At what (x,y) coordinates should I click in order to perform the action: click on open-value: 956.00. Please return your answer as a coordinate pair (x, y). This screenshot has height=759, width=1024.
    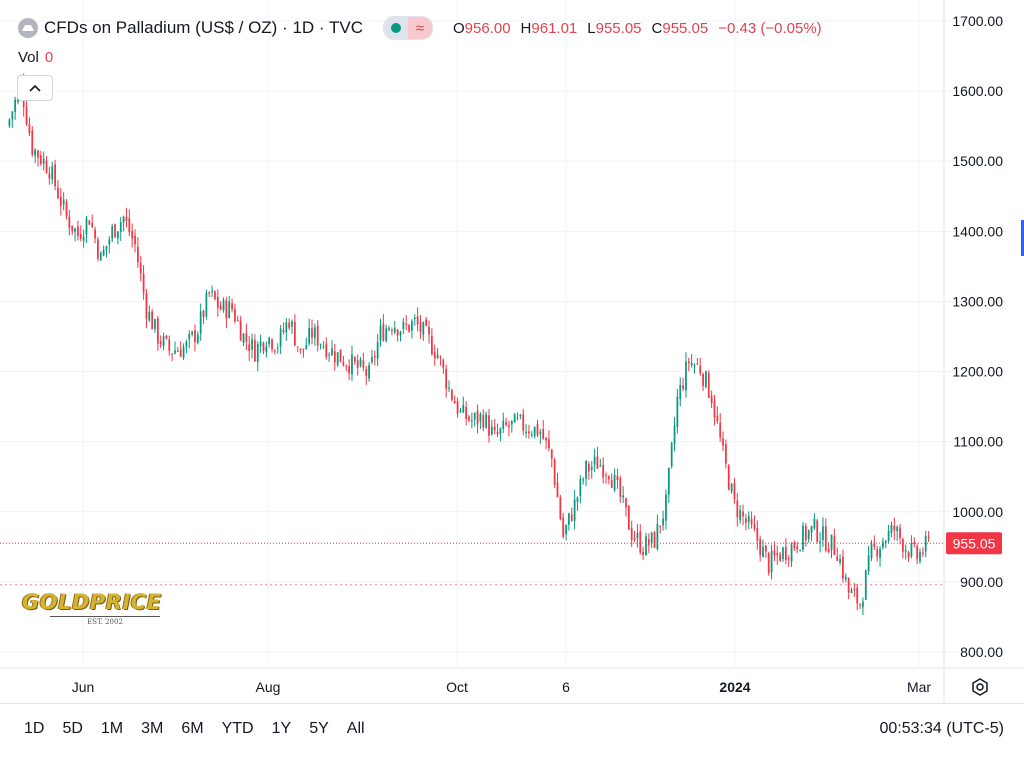
    Looking at the image, I should click on (487, 28).